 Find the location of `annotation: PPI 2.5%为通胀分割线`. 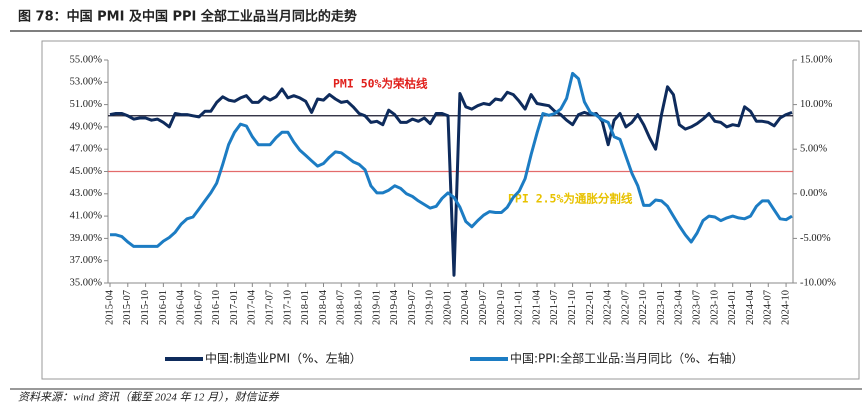

annotation: PPI 2.5%为通胀分割线 is located at coordinates (570, 199).